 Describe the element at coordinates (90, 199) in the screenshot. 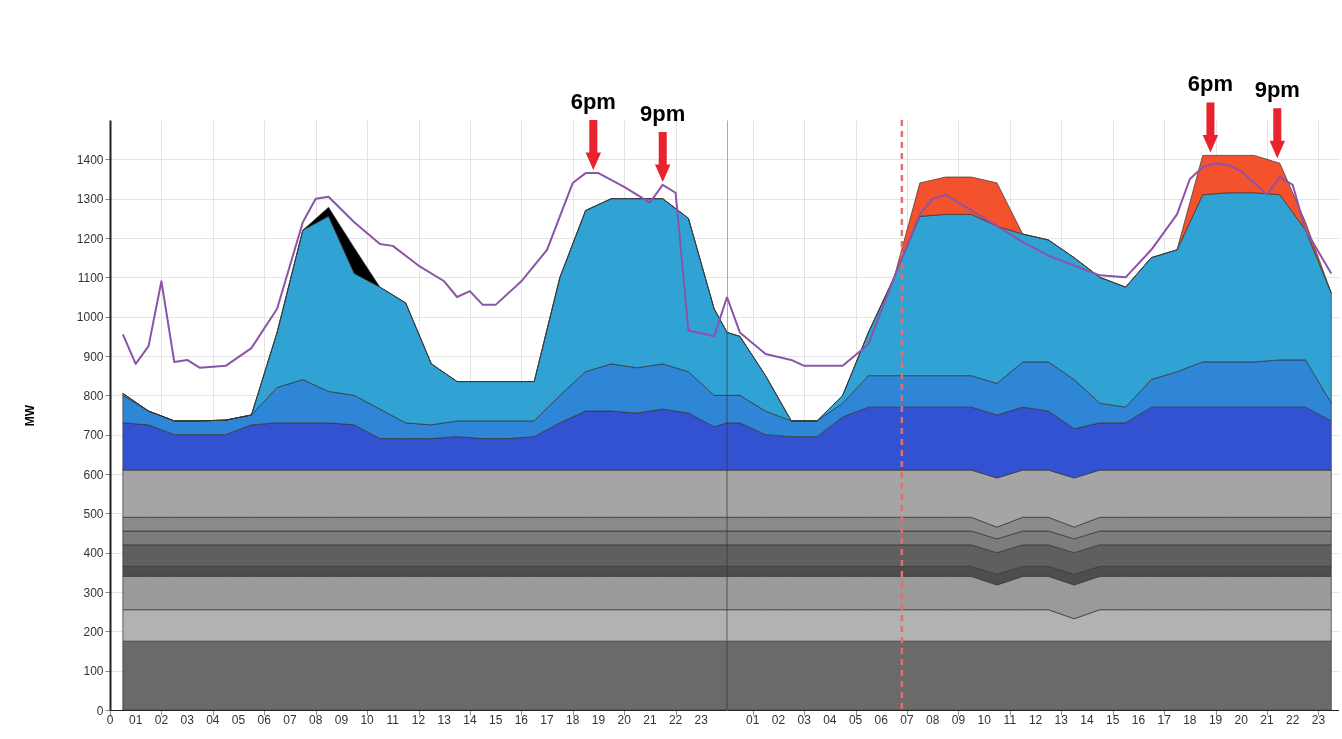

I see `y-tick-label: 1300` at that location.